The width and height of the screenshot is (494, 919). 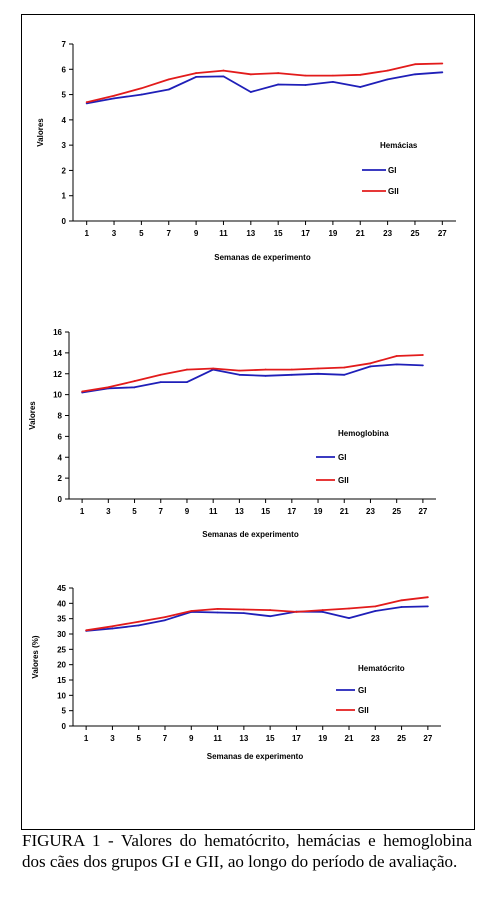 I want to click on y-tick-label: 7, so click(x=64, y=44).